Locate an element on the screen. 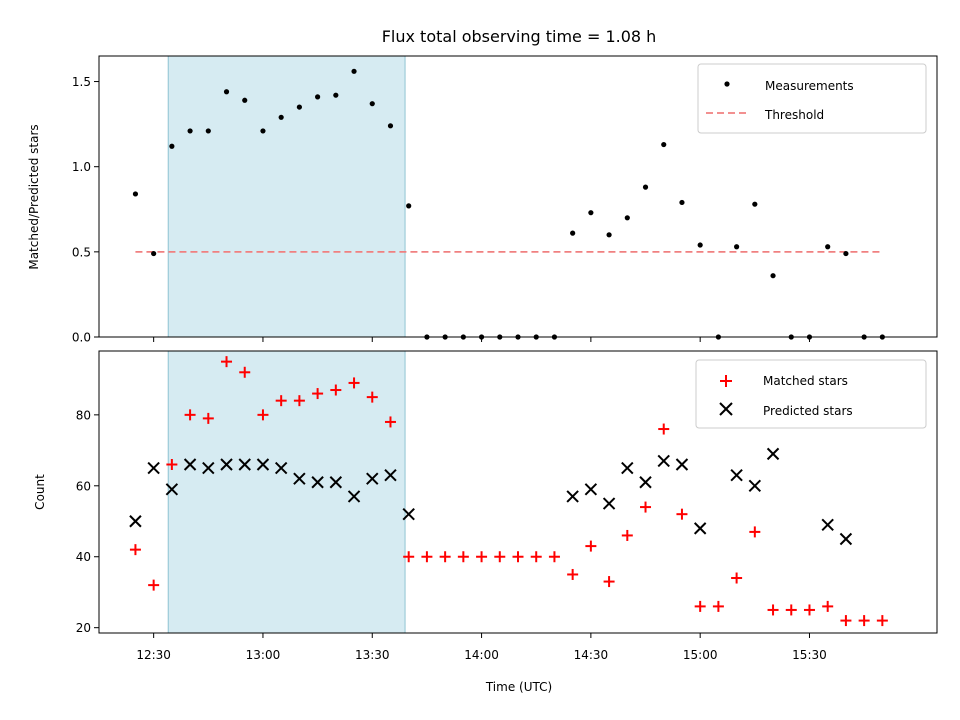 The width and height of the screenshot is (960, 720). bottom-y-tick-label: 40 is located at coordinates (83, 557).